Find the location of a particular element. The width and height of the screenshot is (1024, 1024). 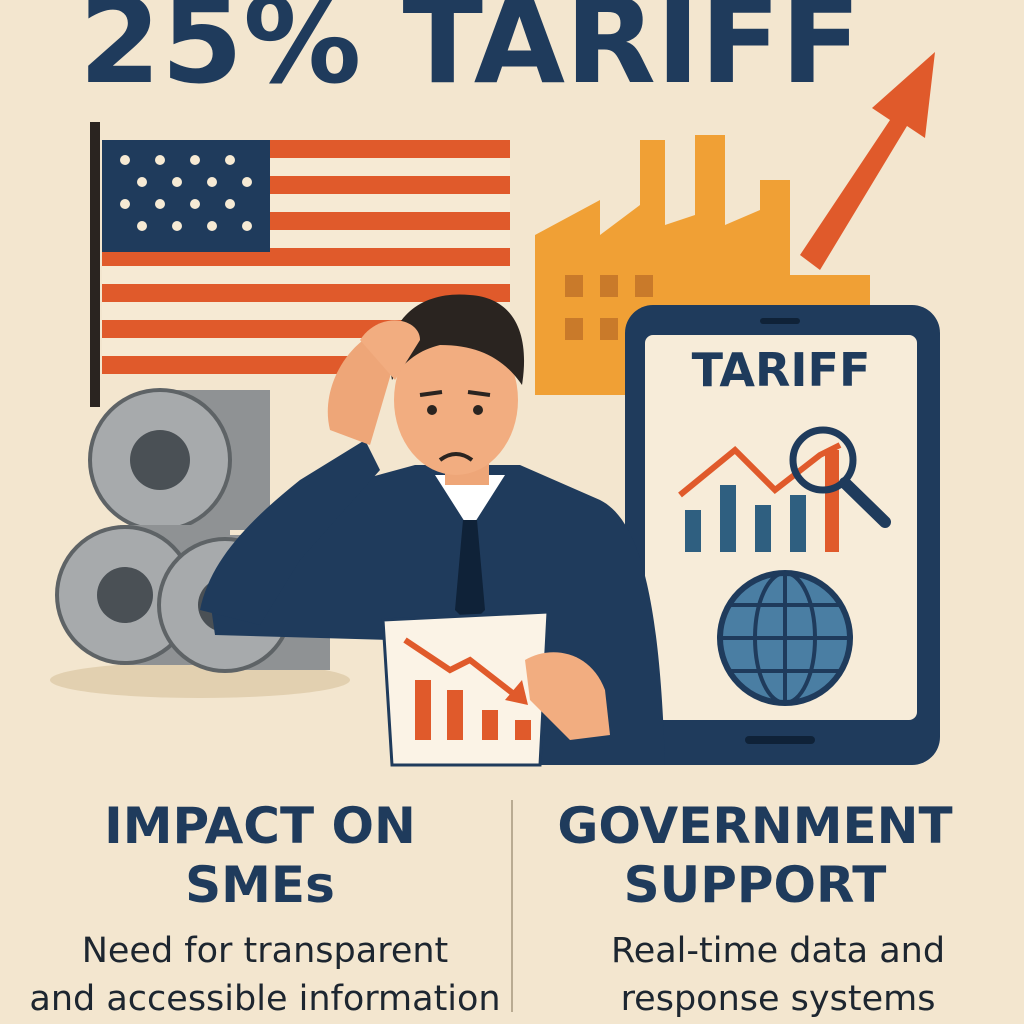

panel-heading: SUPPORT is located at coordinates (755, 885).